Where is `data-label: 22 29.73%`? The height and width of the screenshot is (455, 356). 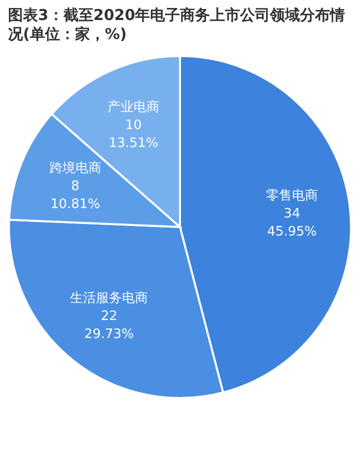
data-label: 22 29.73% is located at coordinates (109, 325).